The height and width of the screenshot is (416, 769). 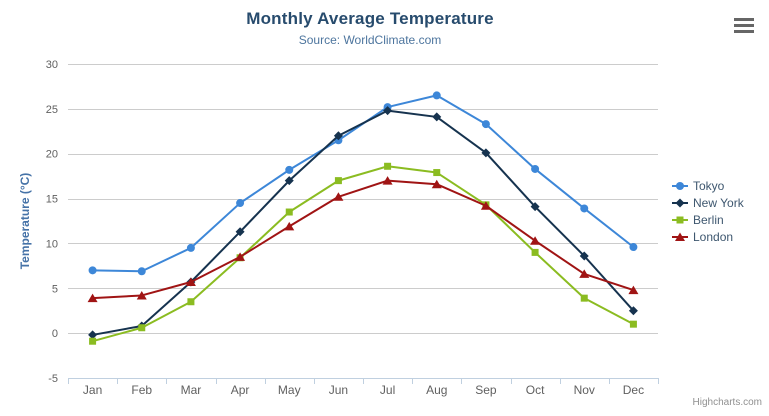 What do you see at coordinates (680, 185) in the screenshot?
I see `legend-marker-circle-icon` at bounding box center [680, 185].